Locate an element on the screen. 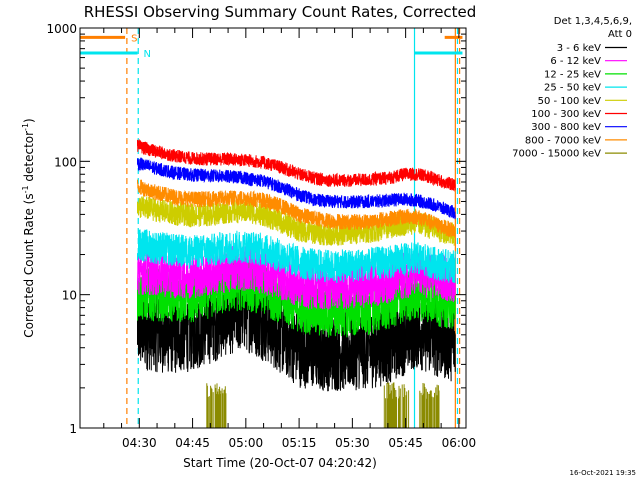  y-tick-label-0: 1 is located at coordinates (73, 429).